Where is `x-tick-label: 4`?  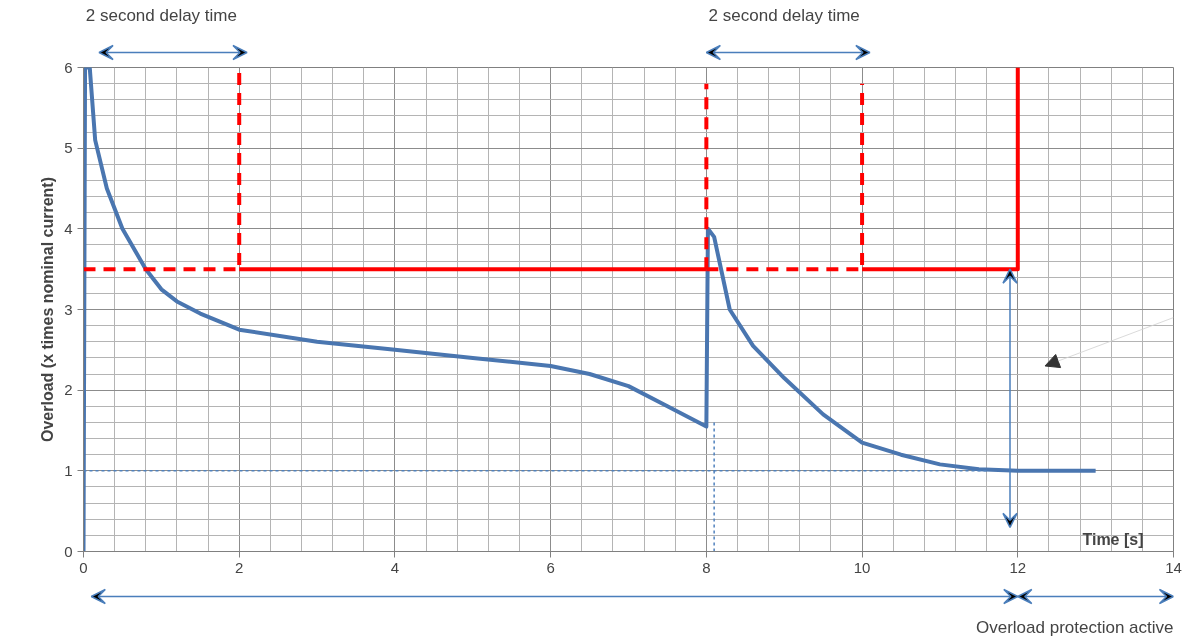
x-tick-label: 4 is located at coordinates (395, 567).